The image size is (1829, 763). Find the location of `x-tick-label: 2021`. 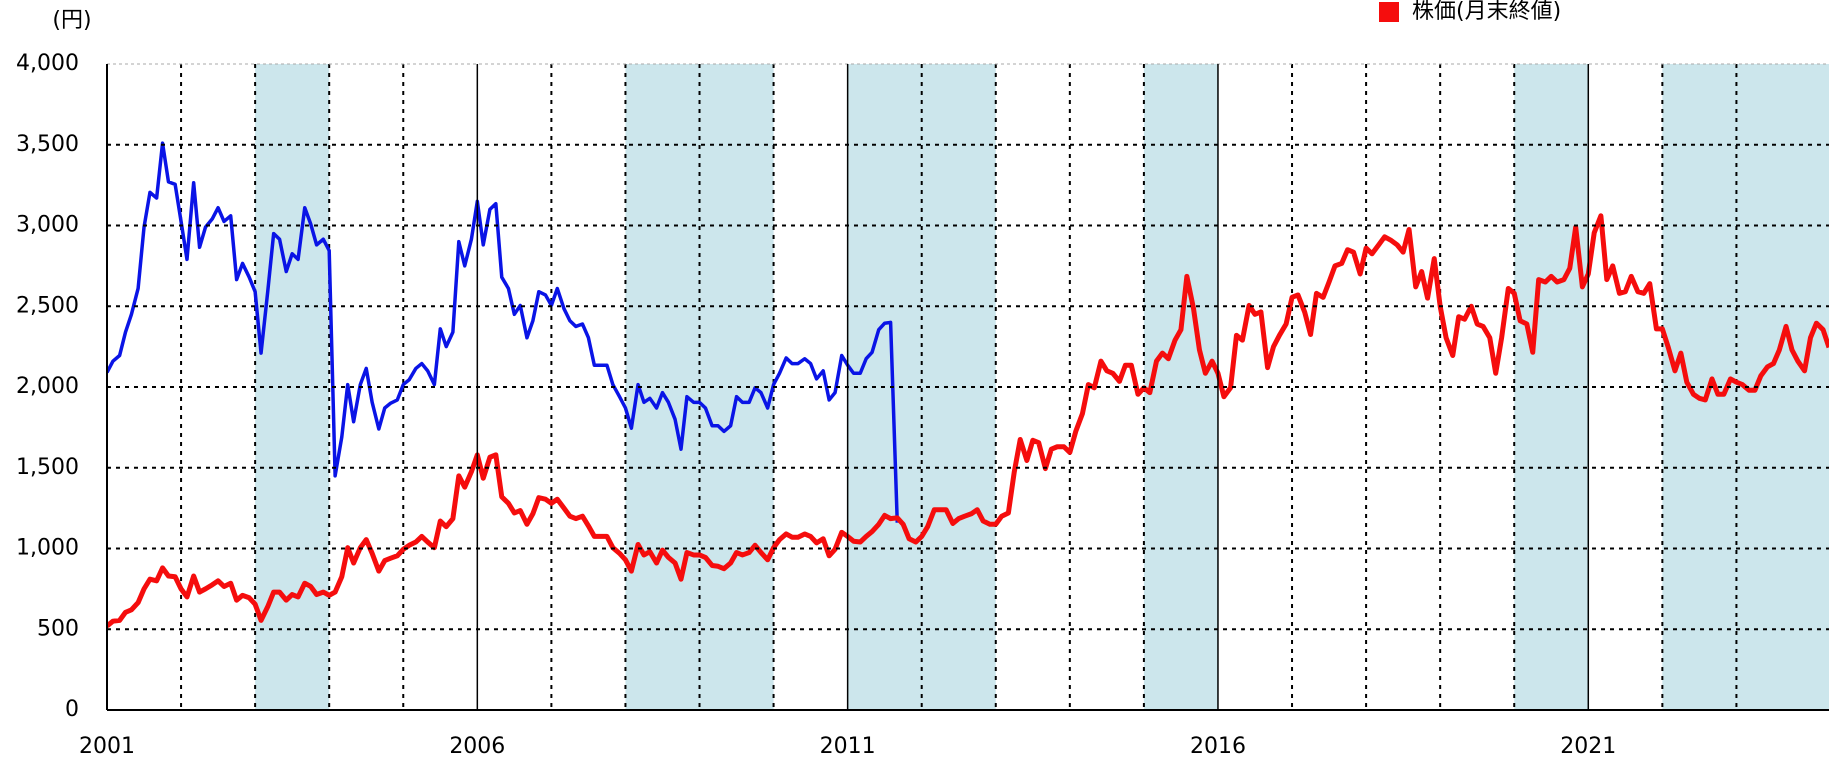

x-tick-label: 2021 is located at coordinates (1588, 746).